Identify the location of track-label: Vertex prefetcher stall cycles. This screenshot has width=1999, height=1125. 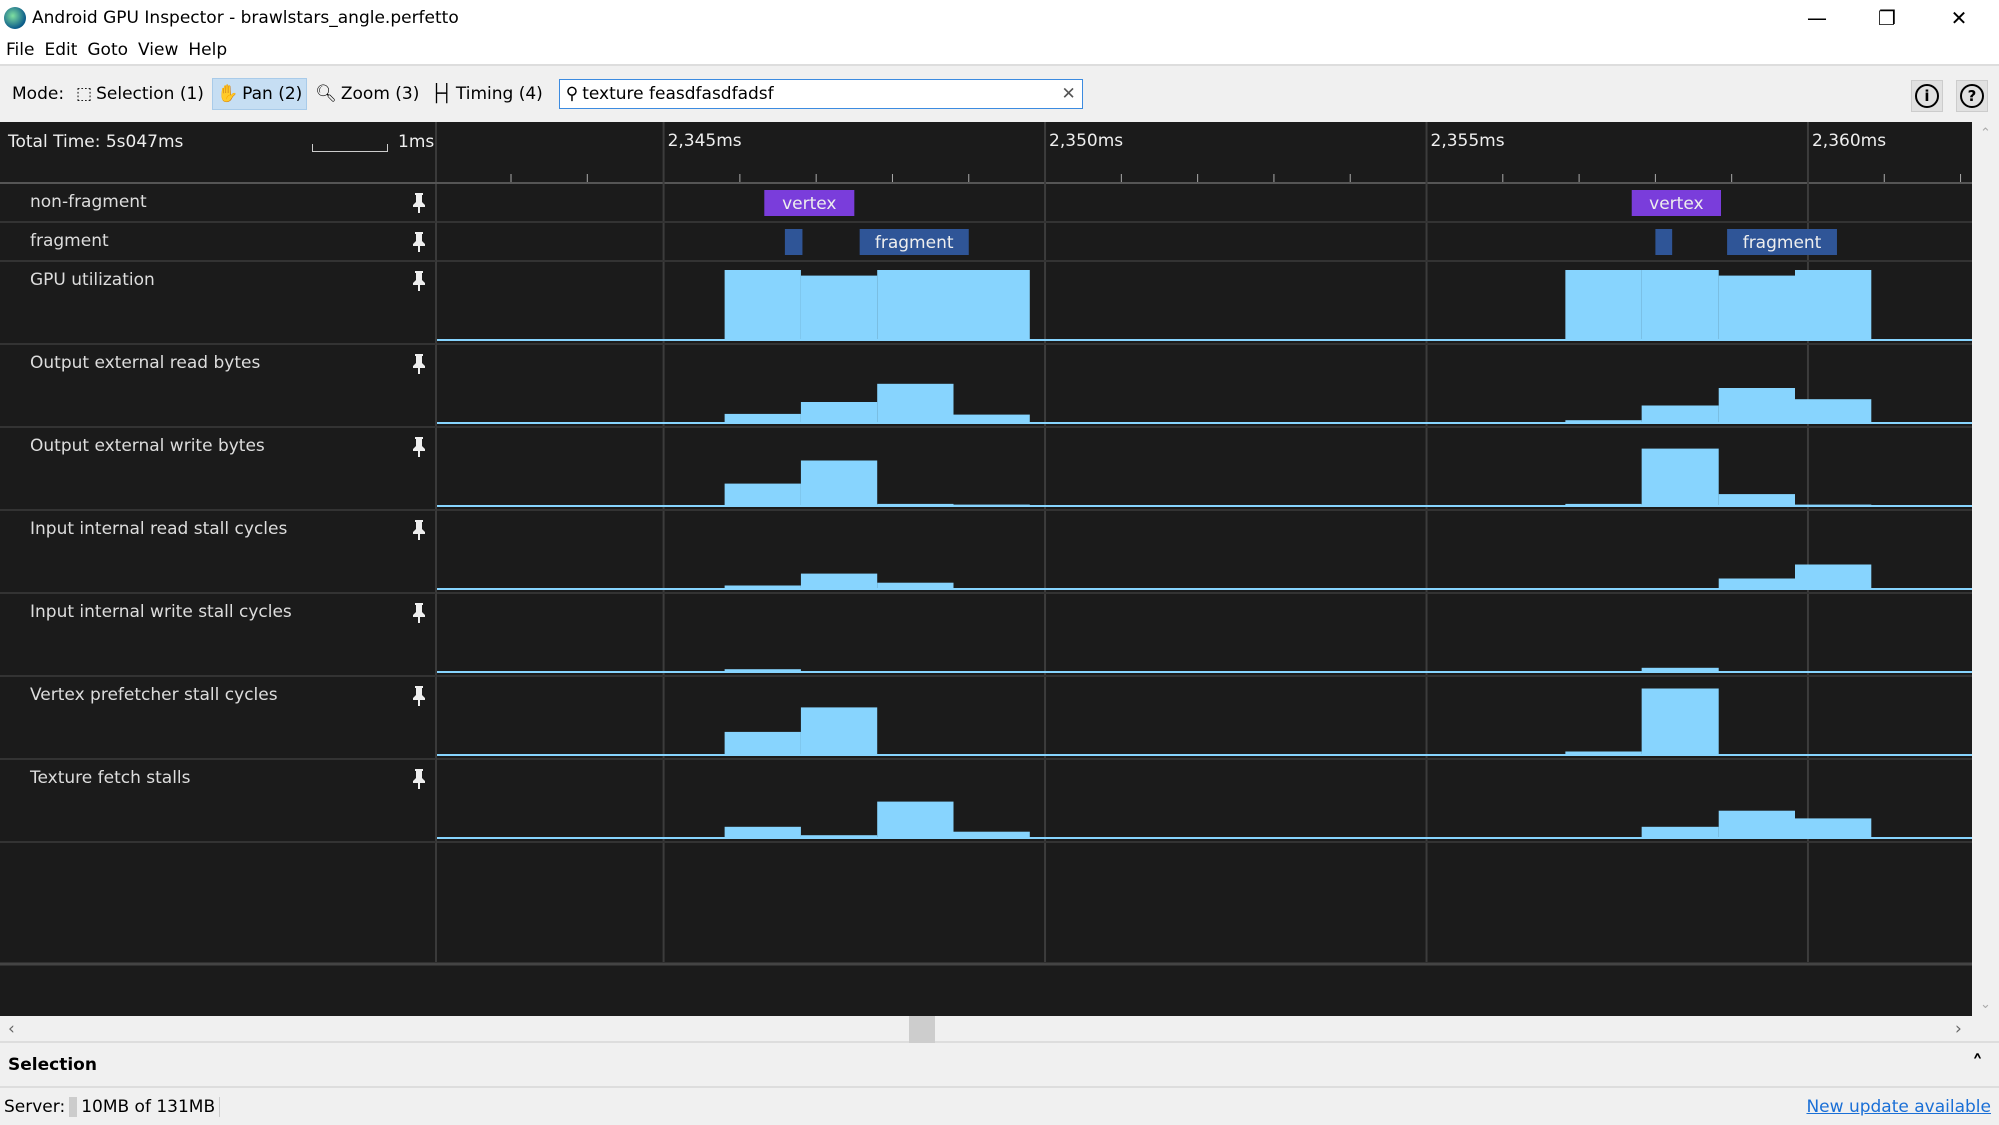
(154, 695).